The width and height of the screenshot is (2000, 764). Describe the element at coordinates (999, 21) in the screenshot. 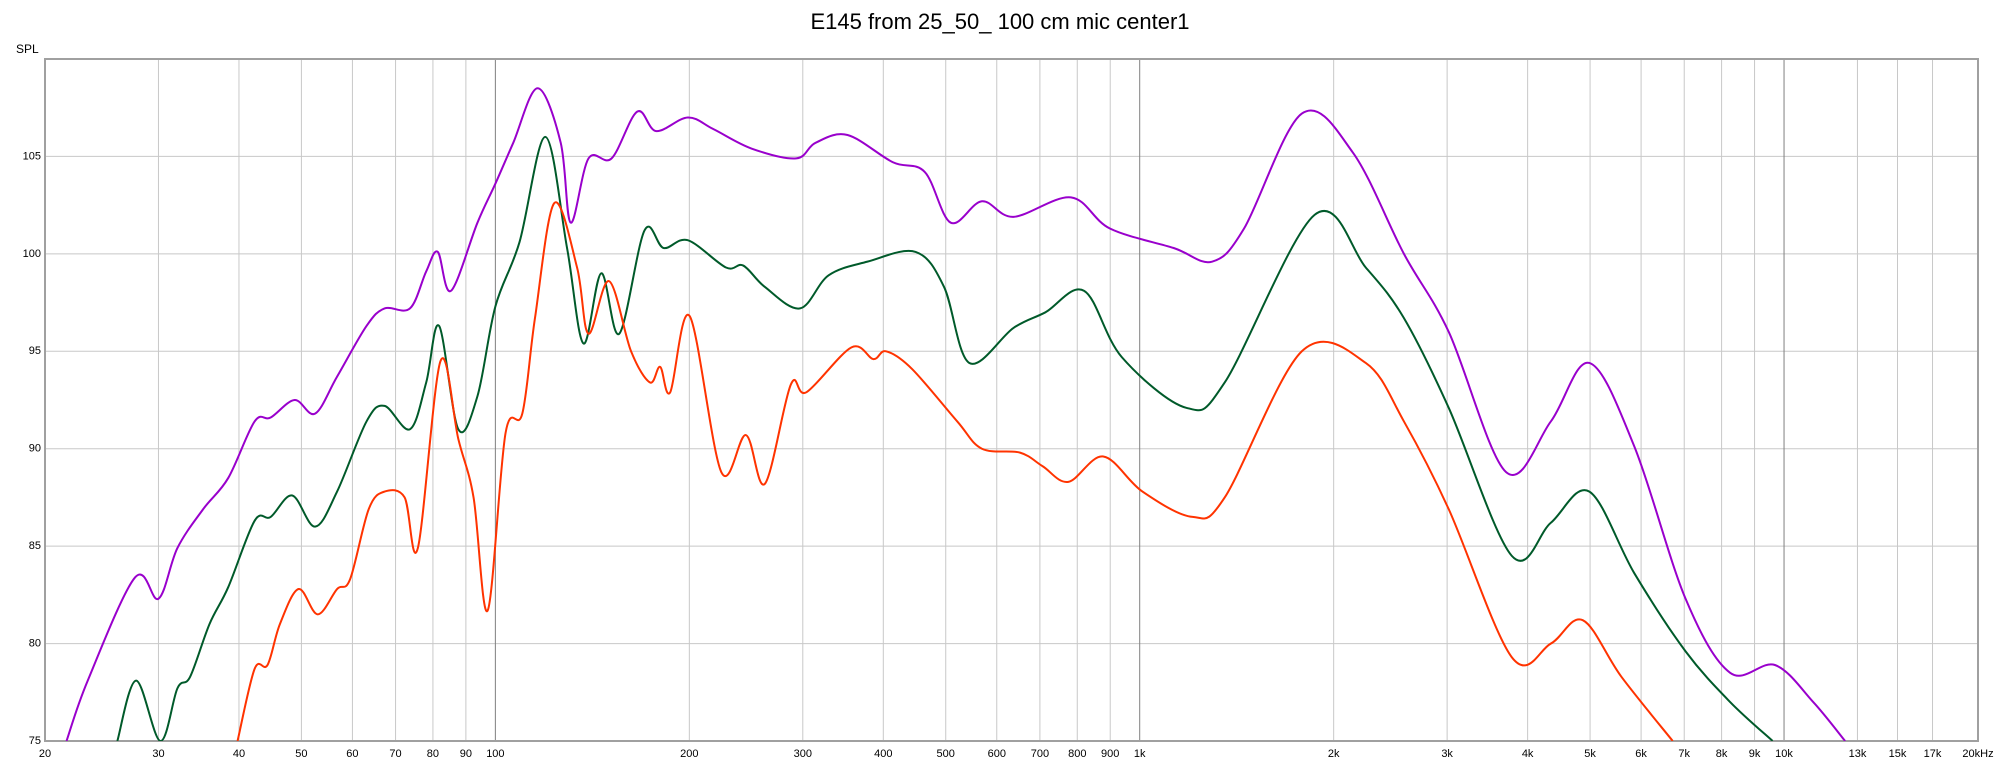

I see `chart-title: E145 from 25_50_ 100 cm mic center1` at that location.